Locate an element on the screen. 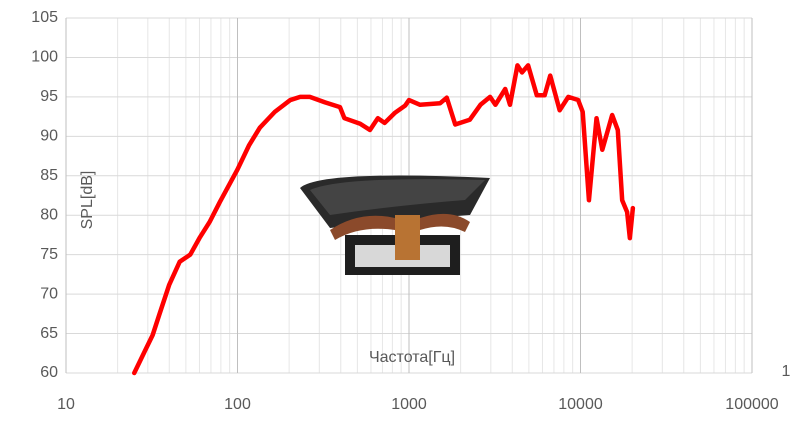  y-tick-label: 65 is located at coordinates (49, 333).